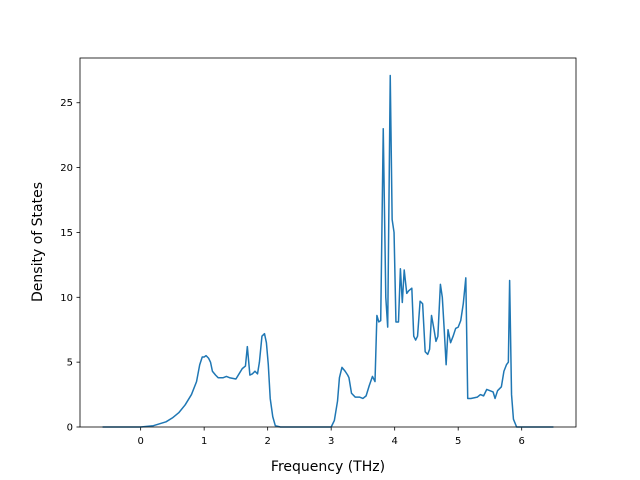 The height and width of the screenshot is (480, 640). What do you see at coordinates (267, 441) in the screenshot?
I see `x-tick-label: 2` at bounding box center [267, 441].